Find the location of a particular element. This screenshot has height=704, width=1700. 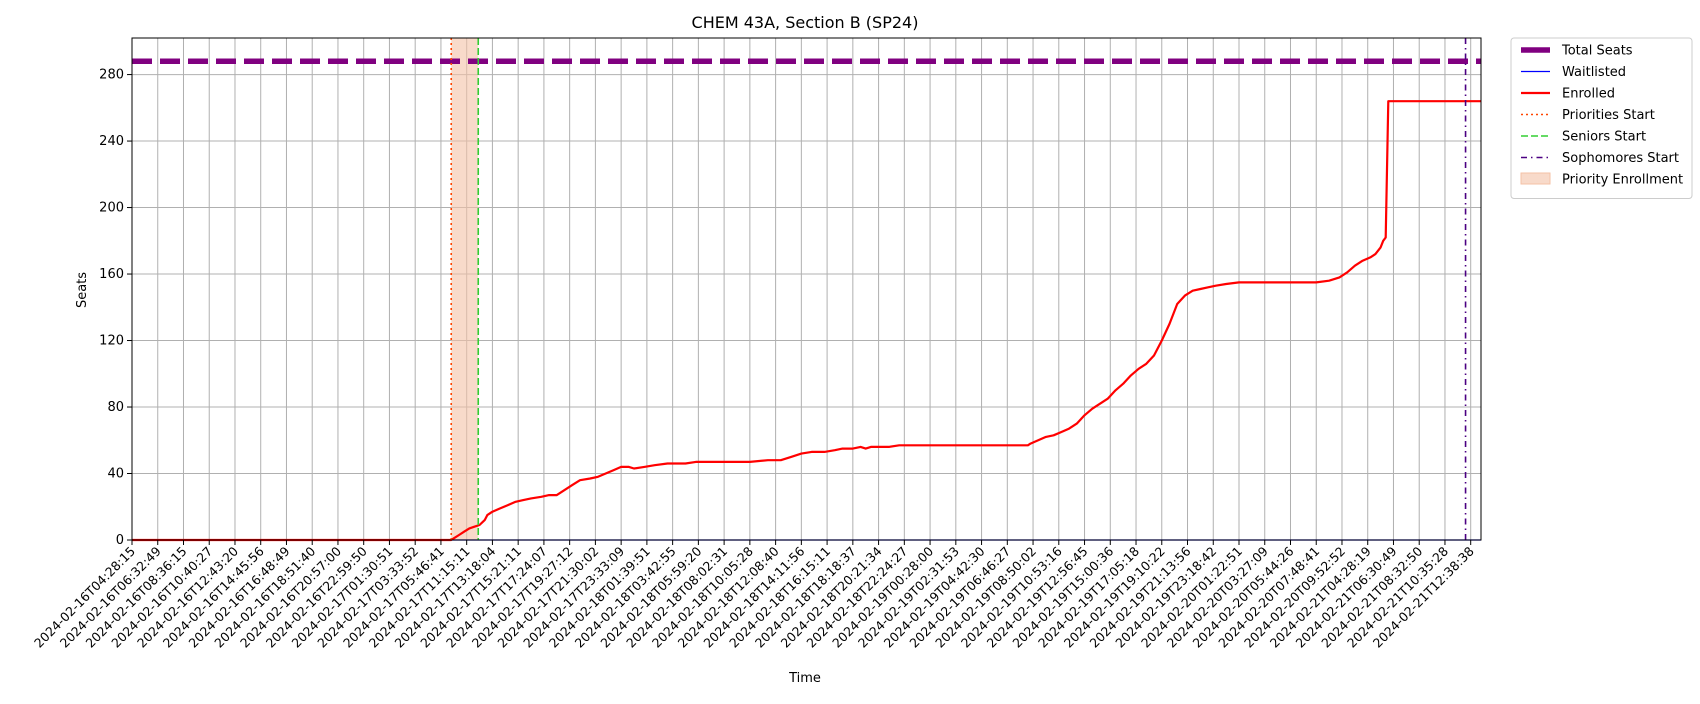

legend-label-priorities-start: Priorities Start is located at coordinates (1608, 115).